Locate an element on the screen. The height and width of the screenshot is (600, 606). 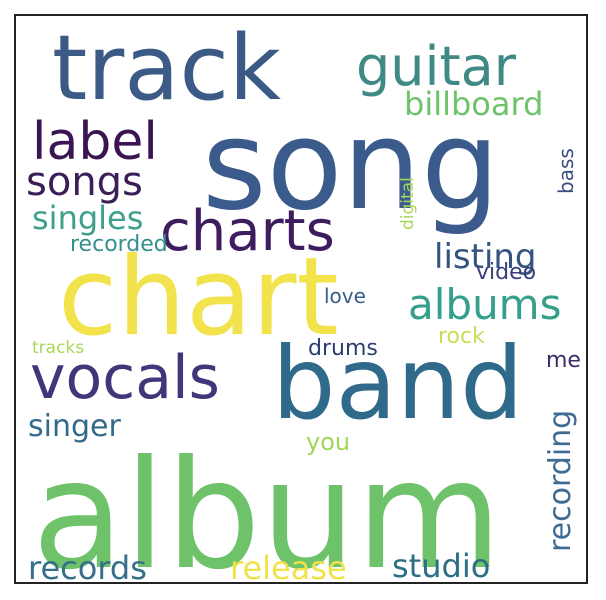
word-rock: love is located at coordinates (345, 296).